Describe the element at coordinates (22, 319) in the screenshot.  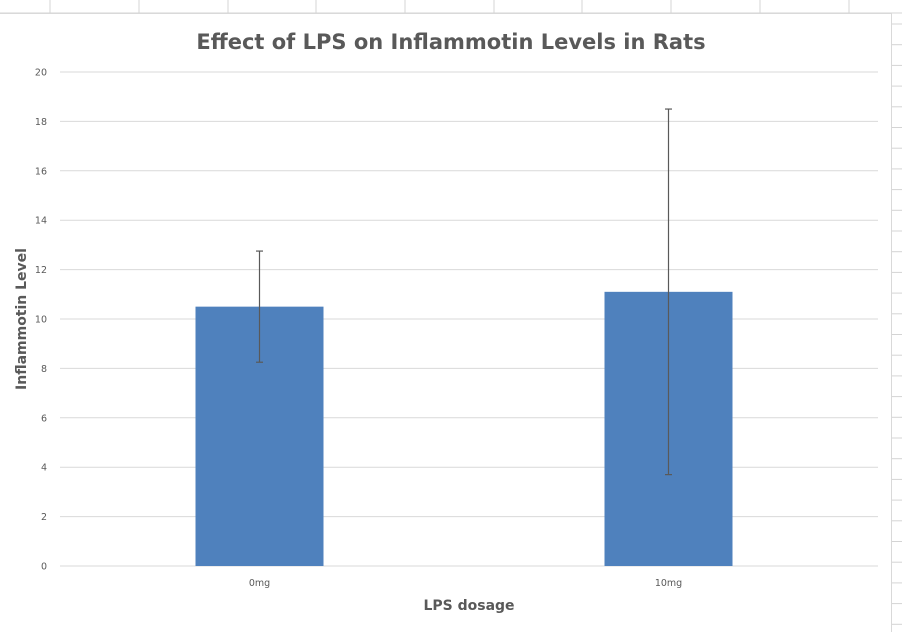
I see `y-axis-title: Inflammotin Level` at that location.